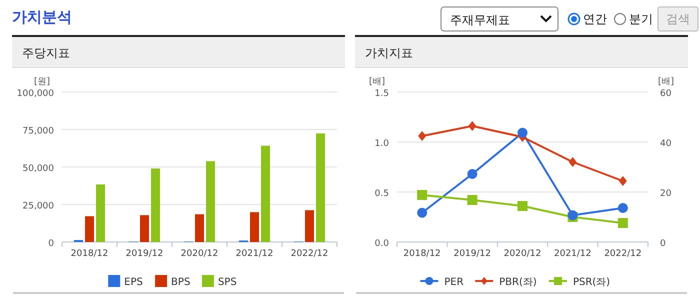 The height and width of the screenshot is (300, 700). I want to click on chart-title: 가치지표, so click(389, 53).